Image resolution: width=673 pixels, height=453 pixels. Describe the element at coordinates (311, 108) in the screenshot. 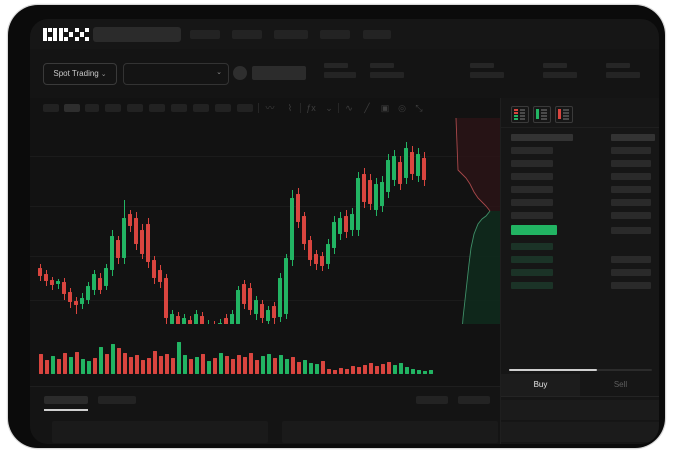

I see `indicator-icon: ƒx` at that location.